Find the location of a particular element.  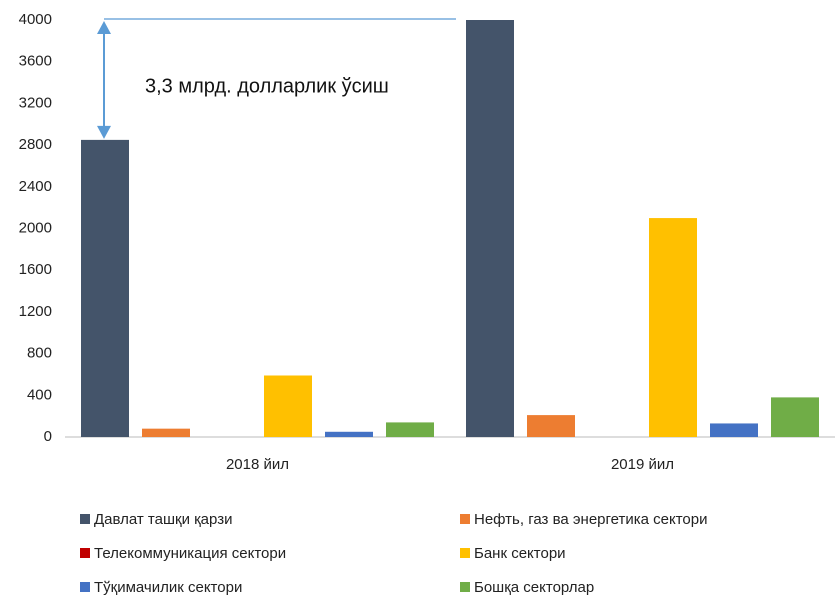

y-tick-label: 400 is located at coordinates (39, 394).